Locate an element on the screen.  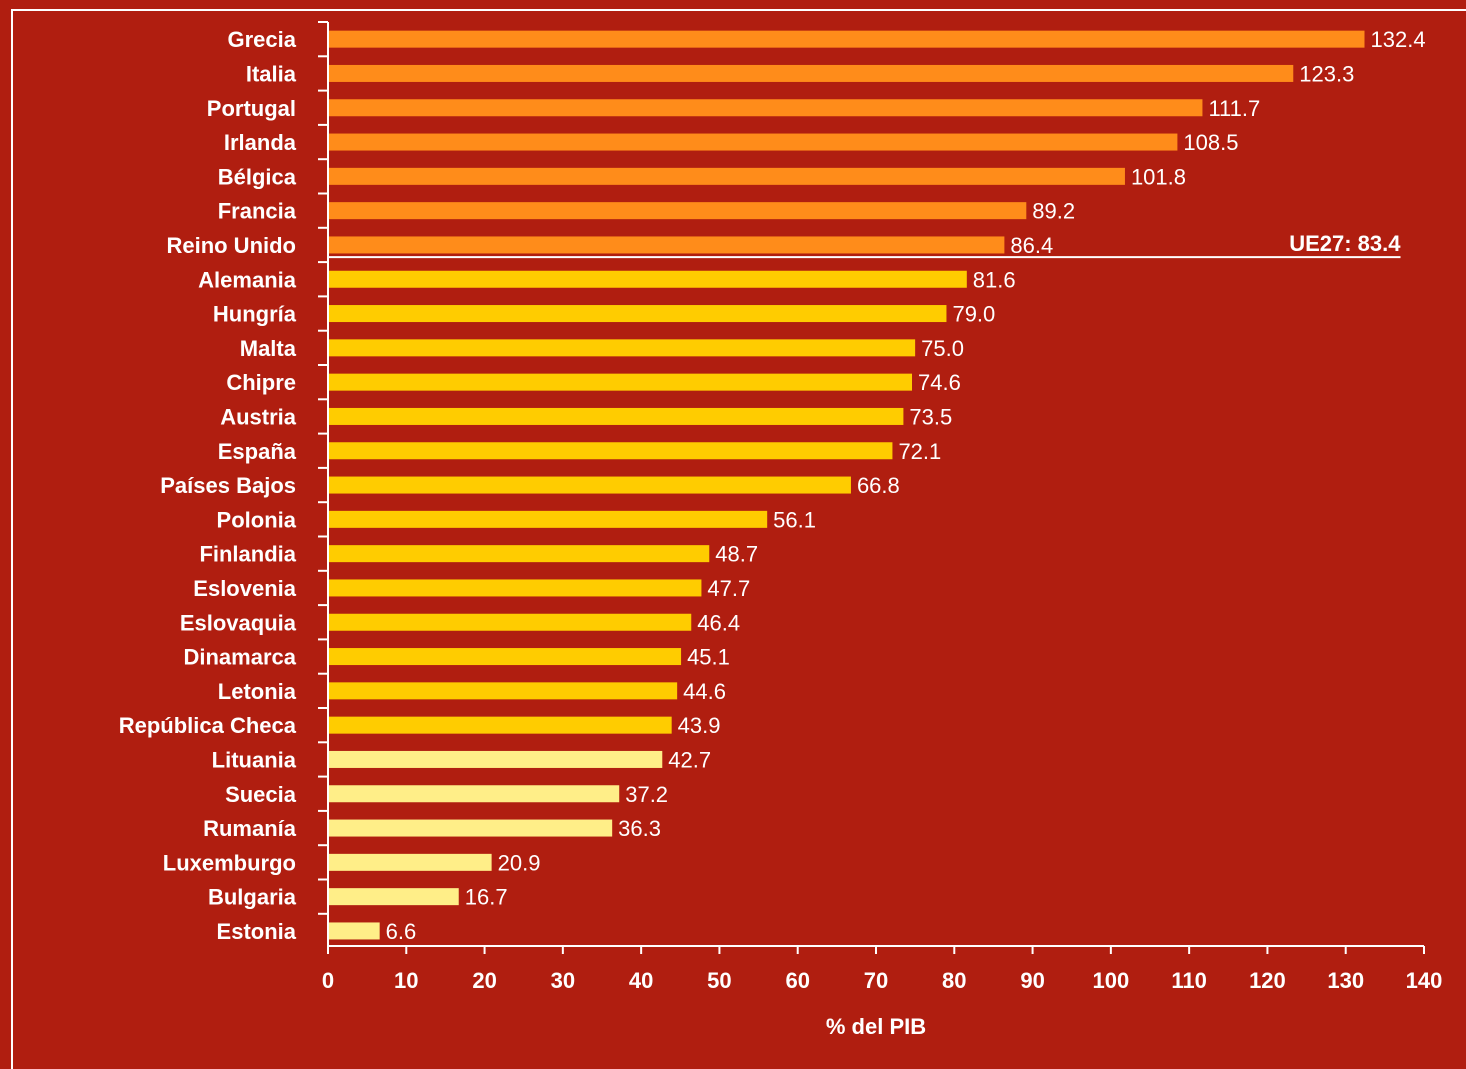
x-axis: 0 10 20 30 40 50 60 70 80 90 100 110 120 130 140 is located at coordinates (882, 969).